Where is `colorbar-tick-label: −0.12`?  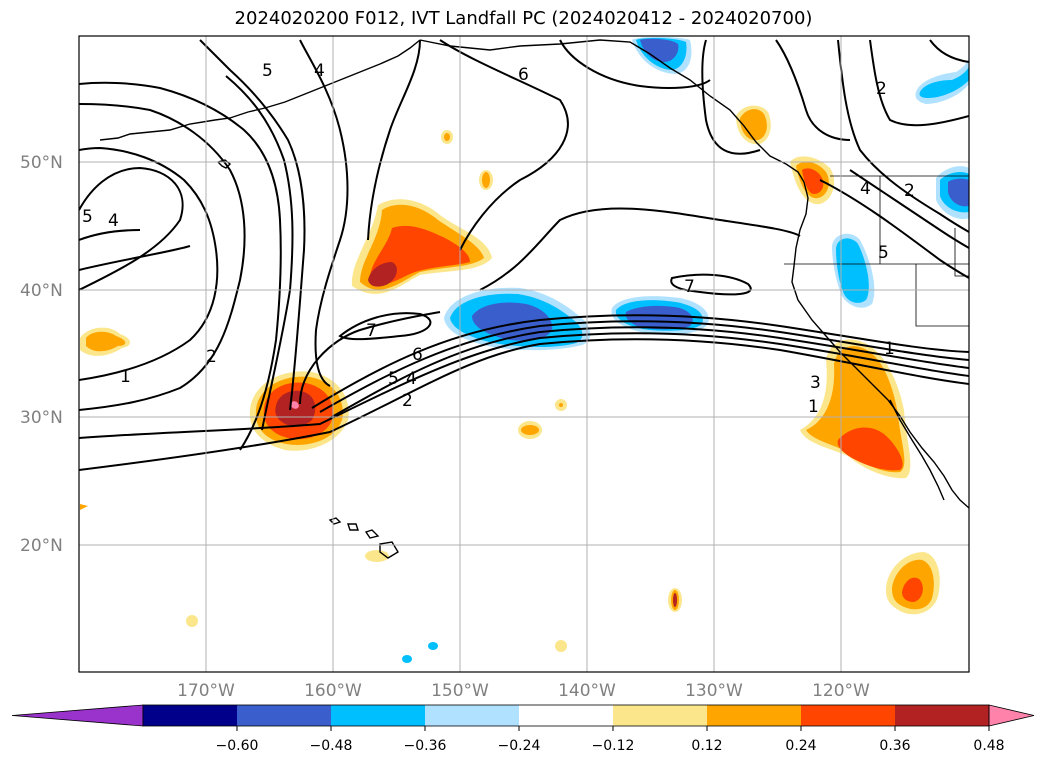
colorbar-tick-label: −0.12 is located at coordinates (613, 746).